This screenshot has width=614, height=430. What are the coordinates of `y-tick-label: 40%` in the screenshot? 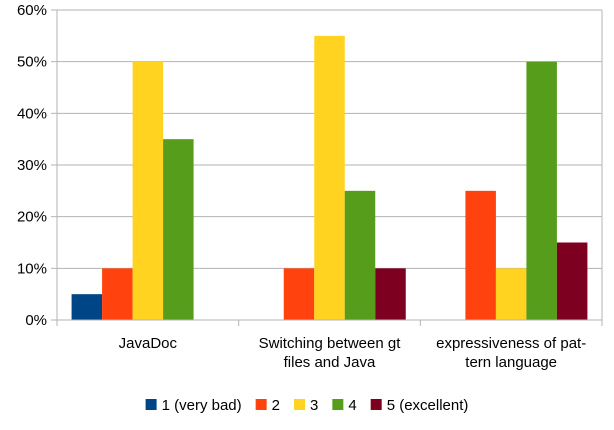 It's located at (32, 113).